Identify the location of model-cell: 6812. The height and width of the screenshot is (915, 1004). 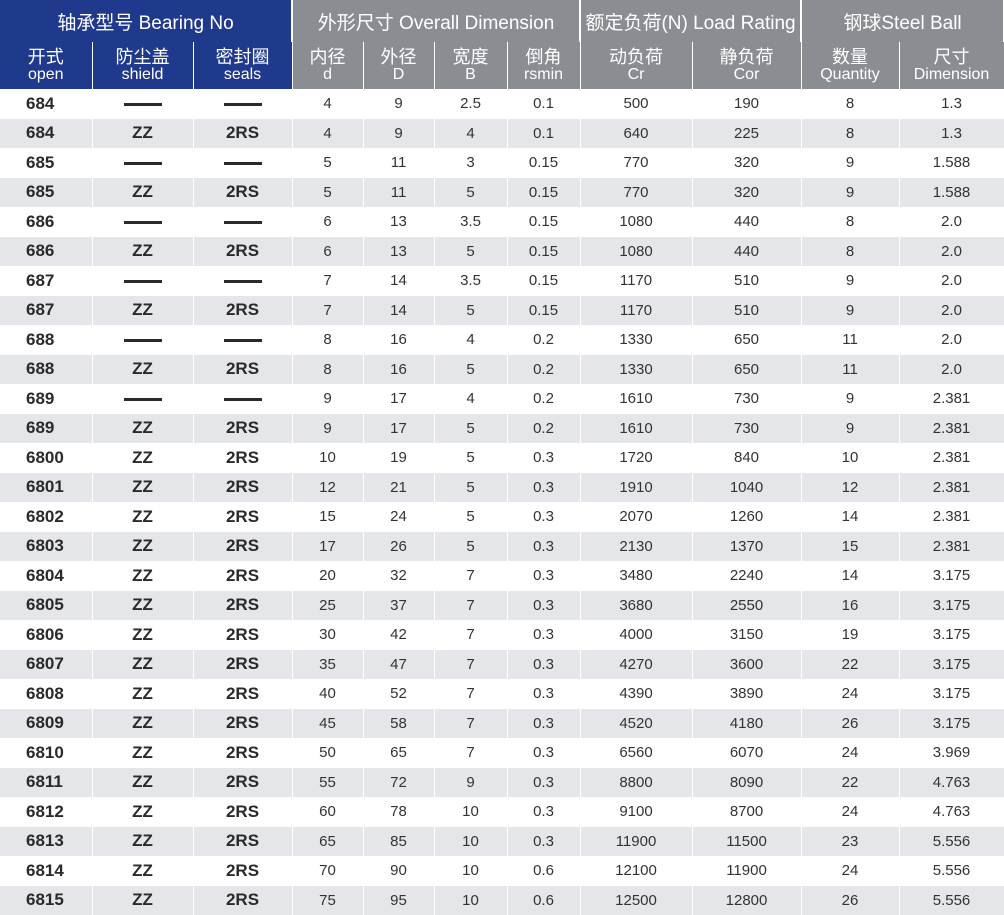
(46, 812).